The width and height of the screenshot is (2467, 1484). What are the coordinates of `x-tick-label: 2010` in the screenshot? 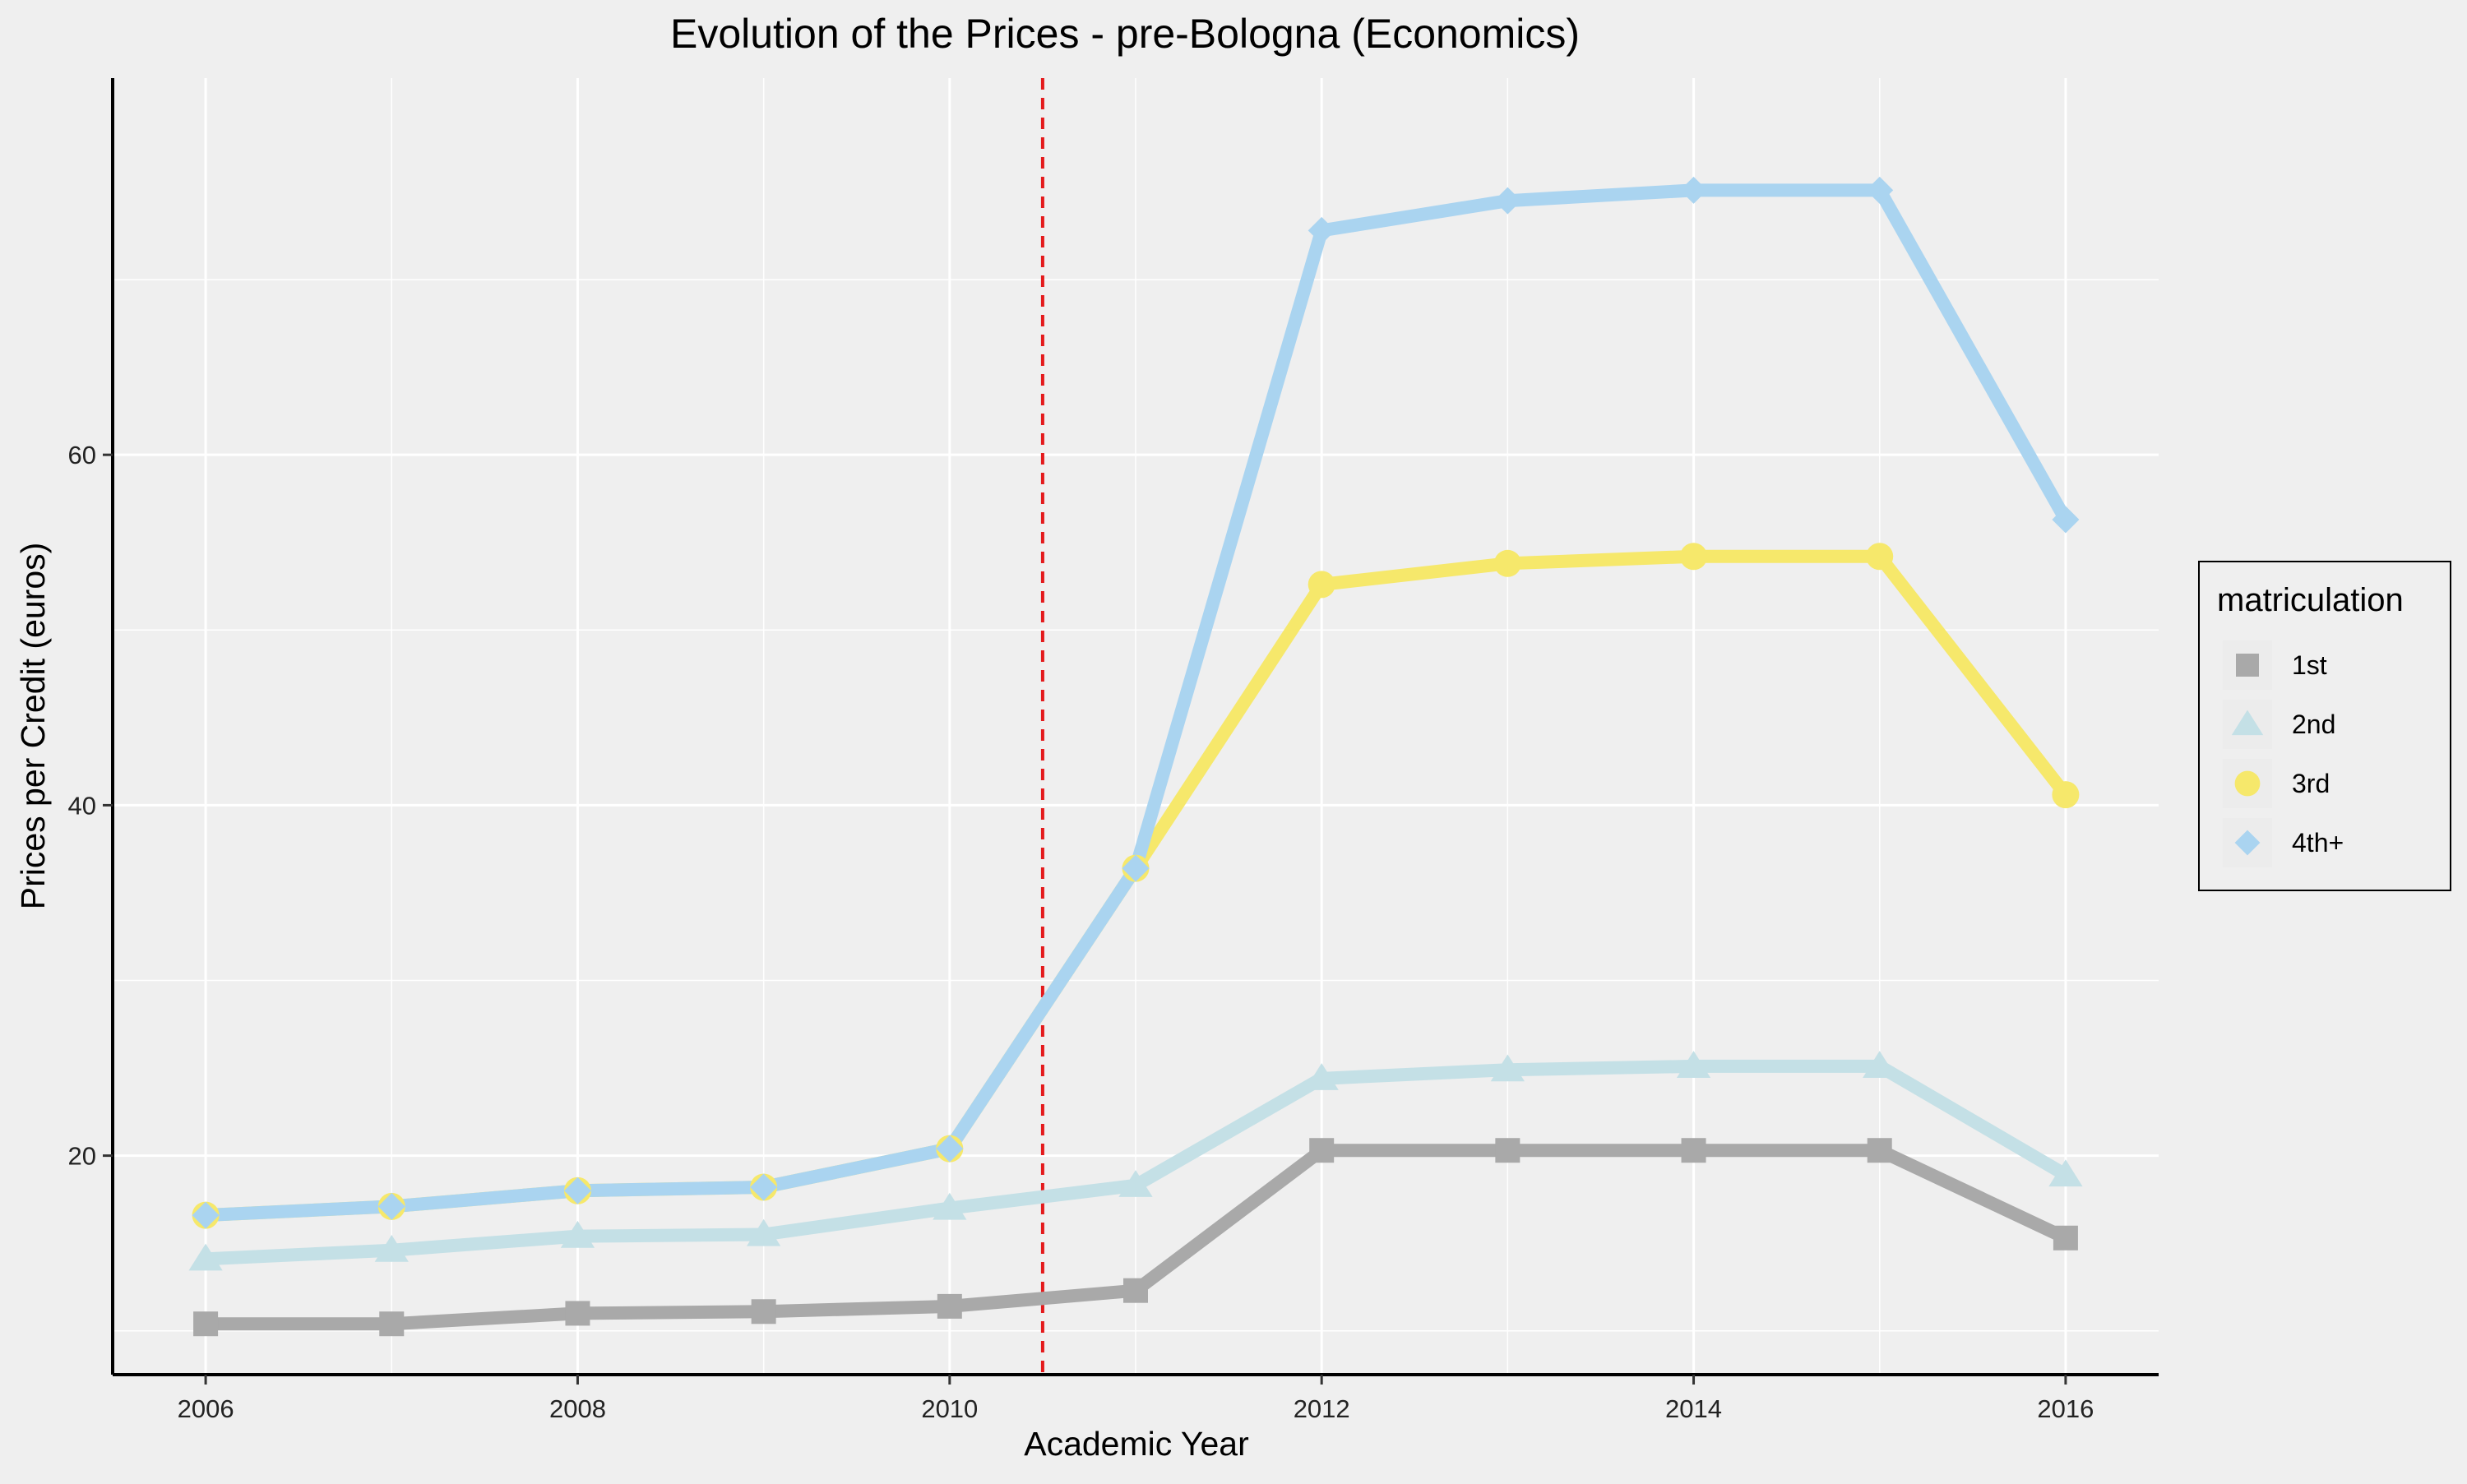 It's located at (949, 1408).